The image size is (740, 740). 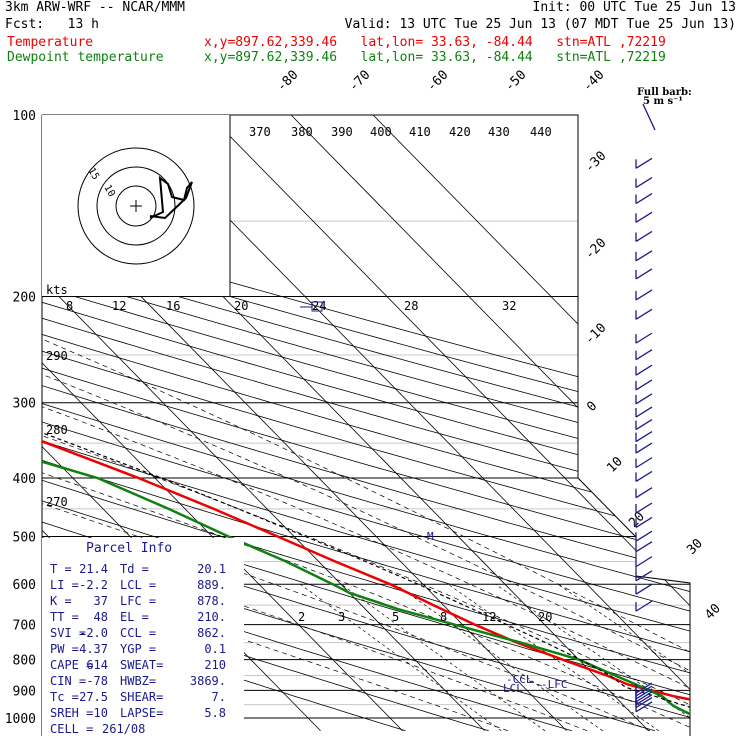 What do you see at coordinates (85, 57) in the screenshot?
I see `dewpoint-legend: Dewpoint temperature` at bounding box center [85, 57].